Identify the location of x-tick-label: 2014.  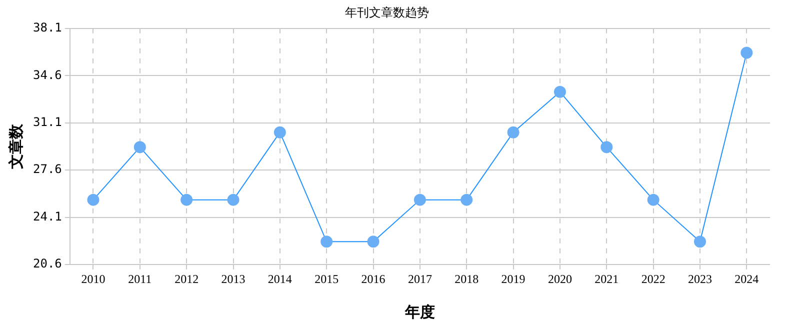
(280, 279).